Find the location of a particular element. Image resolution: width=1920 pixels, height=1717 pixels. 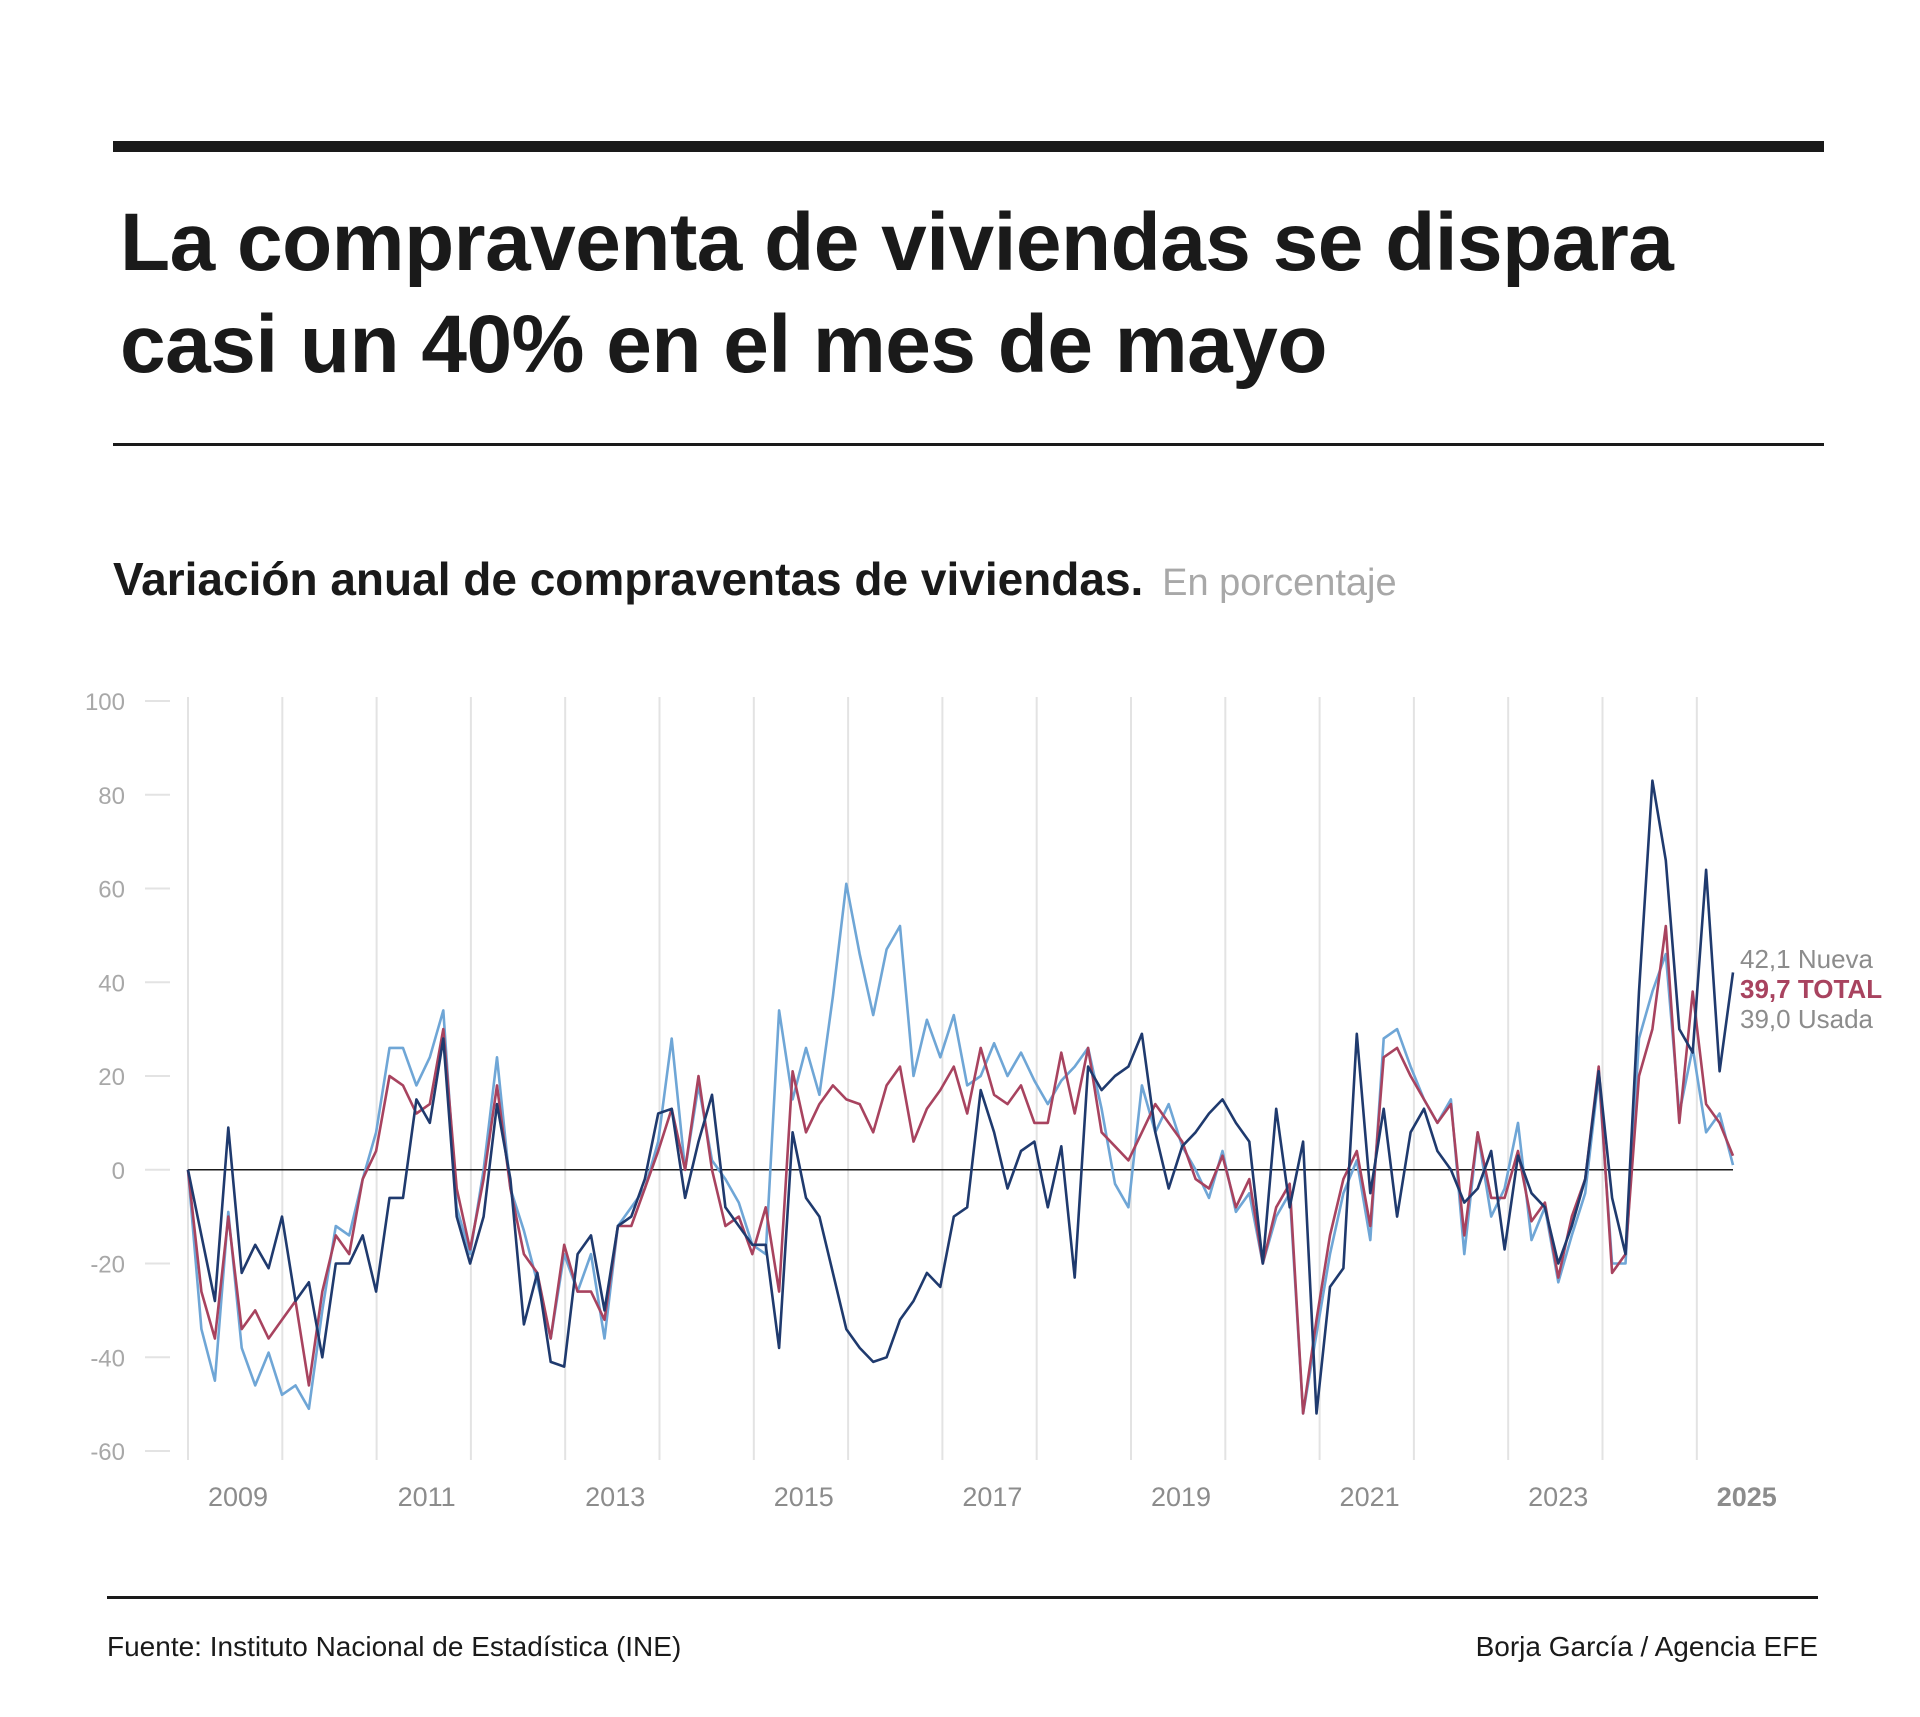

y-axis-ticks: 100 80 60 40 20 0 -20 -40 -60 is located at coordinates (127, 1077).